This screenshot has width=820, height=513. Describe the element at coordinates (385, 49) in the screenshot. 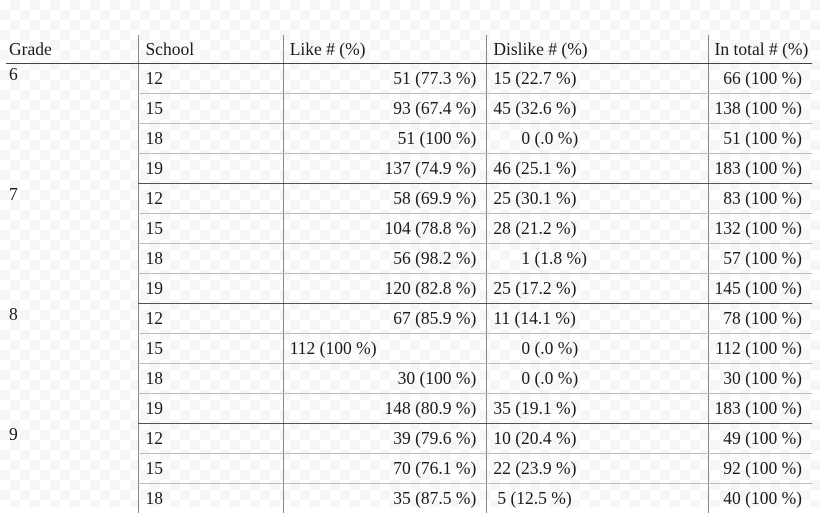

I see `header-like: Like # (%)` at that location.